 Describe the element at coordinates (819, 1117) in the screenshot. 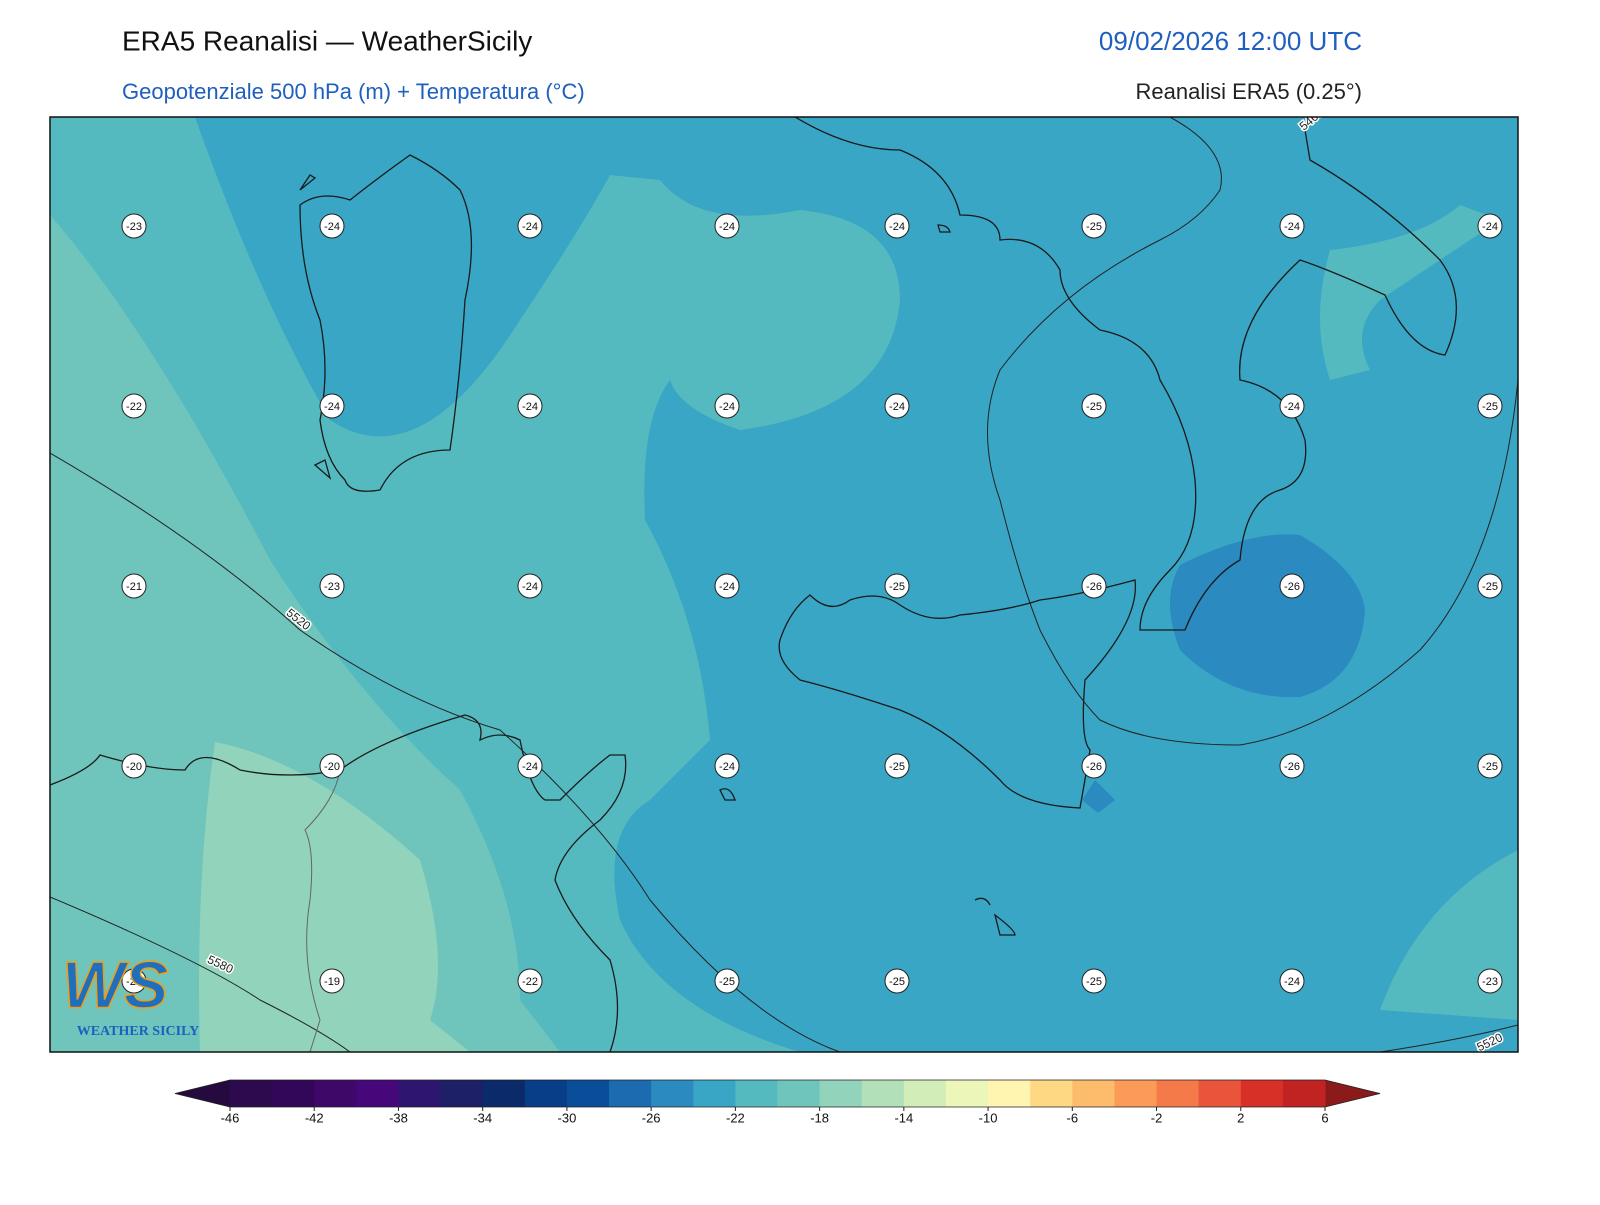

I see `colorbar-tick-label: -18` at that location.